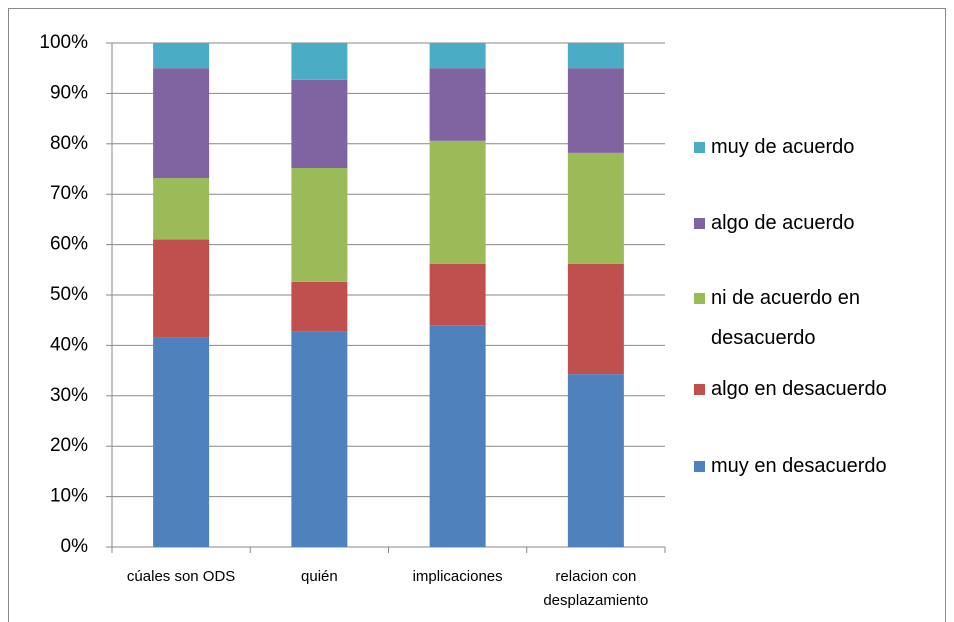 The image size is (954, 622). What do you see at coordinates (457, 576) in the screenshot?
I see `x-tick-label: implicaciones` at bounding box center [457, 576].